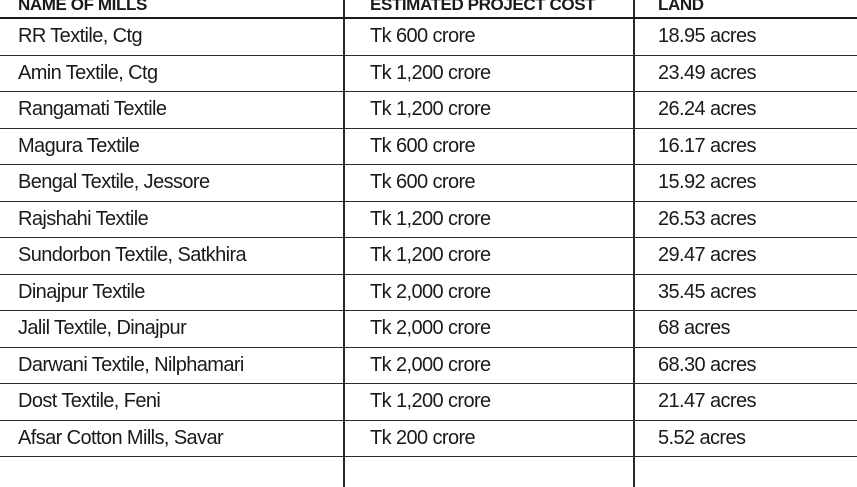  I want to click on mill-name-cell: Rajshahi Textile, so click(83, 218).